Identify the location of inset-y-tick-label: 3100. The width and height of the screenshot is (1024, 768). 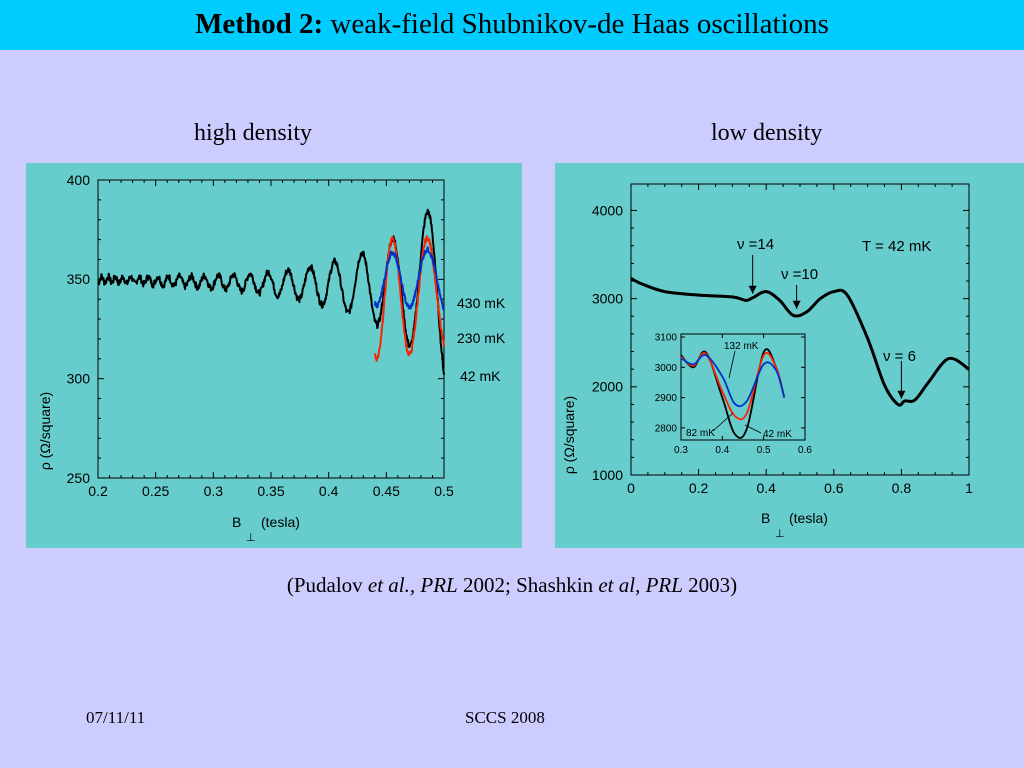
(666, 338).